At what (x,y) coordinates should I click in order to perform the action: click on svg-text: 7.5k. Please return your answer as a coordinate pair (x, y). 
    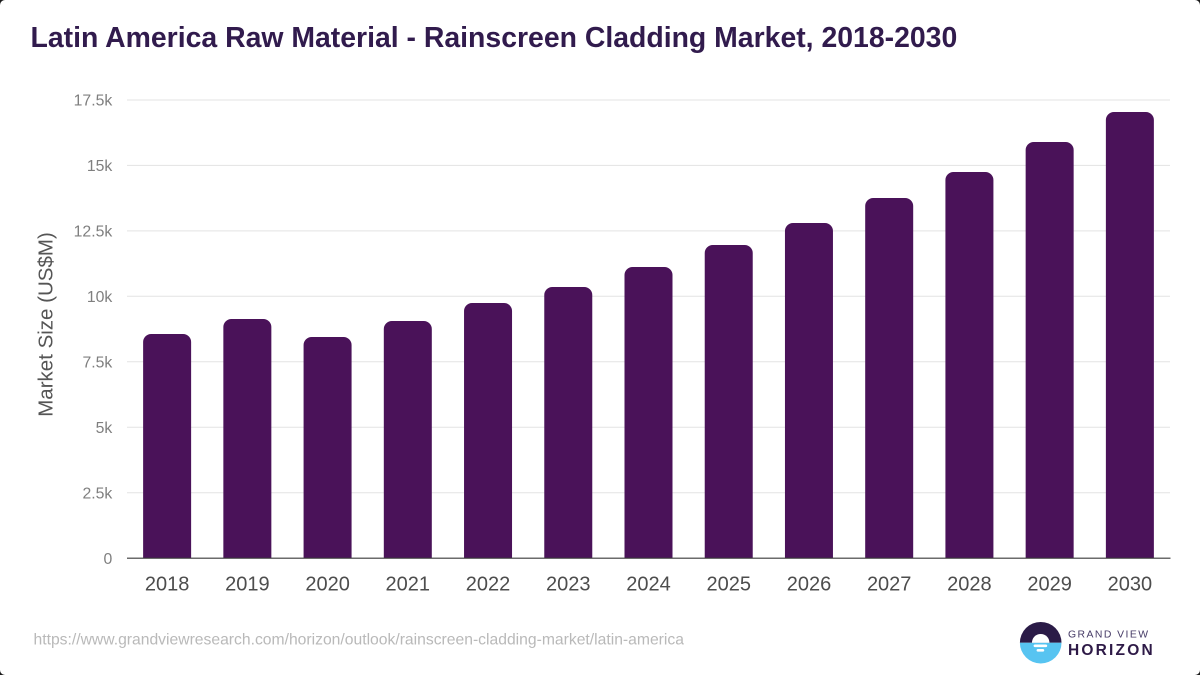
    Looking at the image, I should click on (97, 363).